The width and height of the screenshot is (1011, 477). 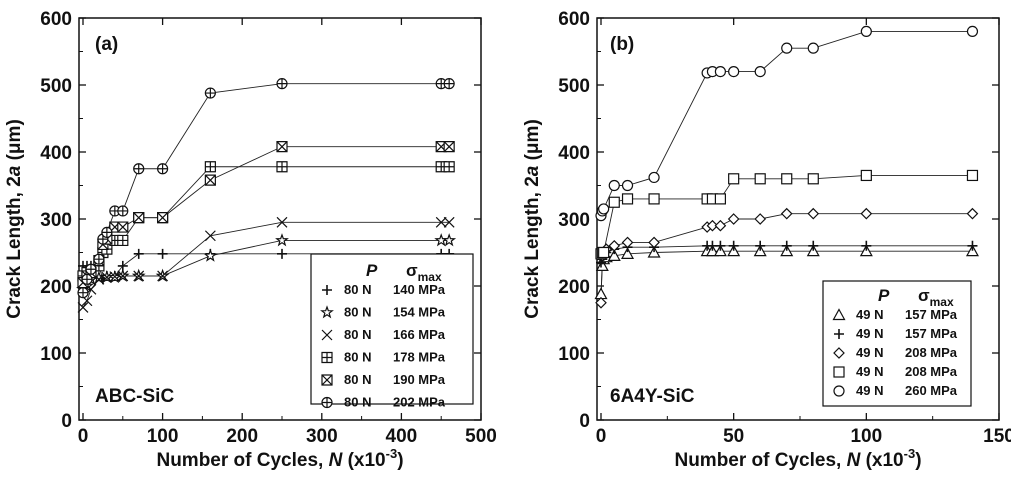 What do you see at coordinates (931, 390) in the screenshot?
I see `legend-stress: 260 MPa` at bounding box center [931, 390].